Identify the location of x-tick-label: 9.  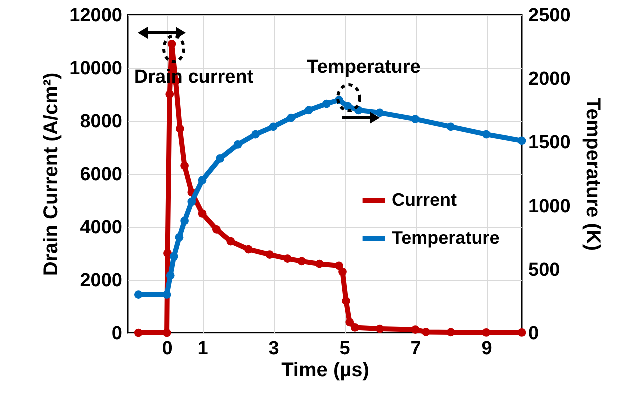
(487, 349).